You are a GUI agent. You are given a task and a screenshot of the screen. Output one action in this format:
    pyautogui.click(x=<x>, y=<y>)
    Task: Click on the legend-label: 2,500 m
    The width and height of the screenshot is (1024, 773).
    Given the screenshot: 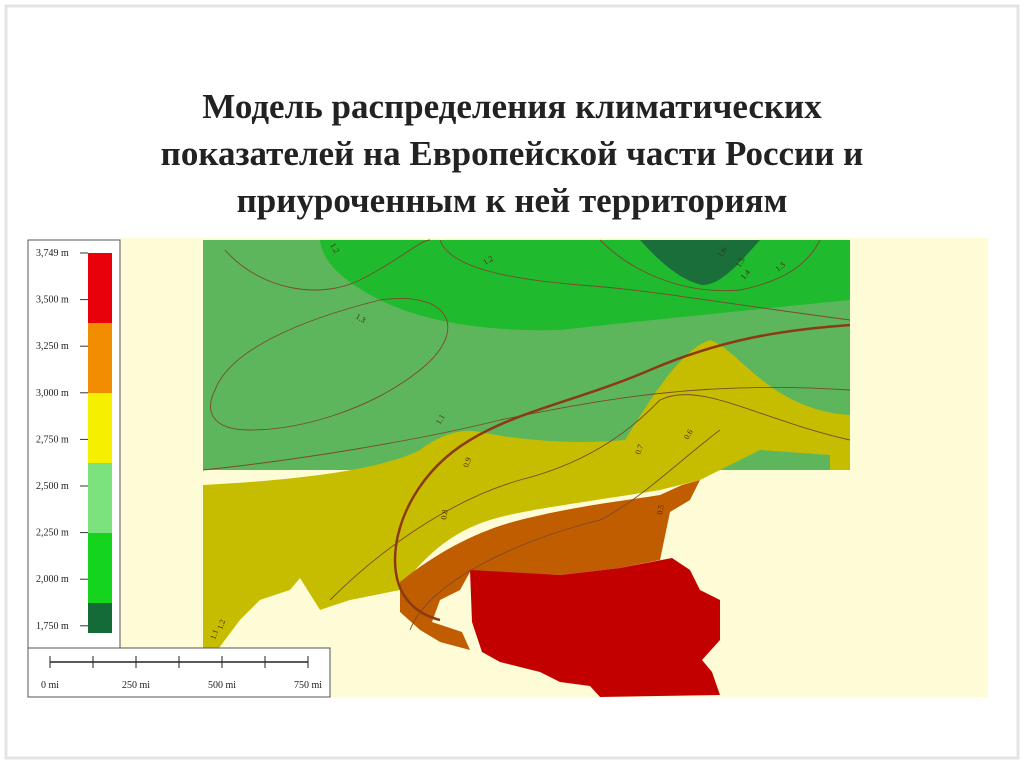 What is the action you would take?
    pyautogui.click(x=52, y=486)
    